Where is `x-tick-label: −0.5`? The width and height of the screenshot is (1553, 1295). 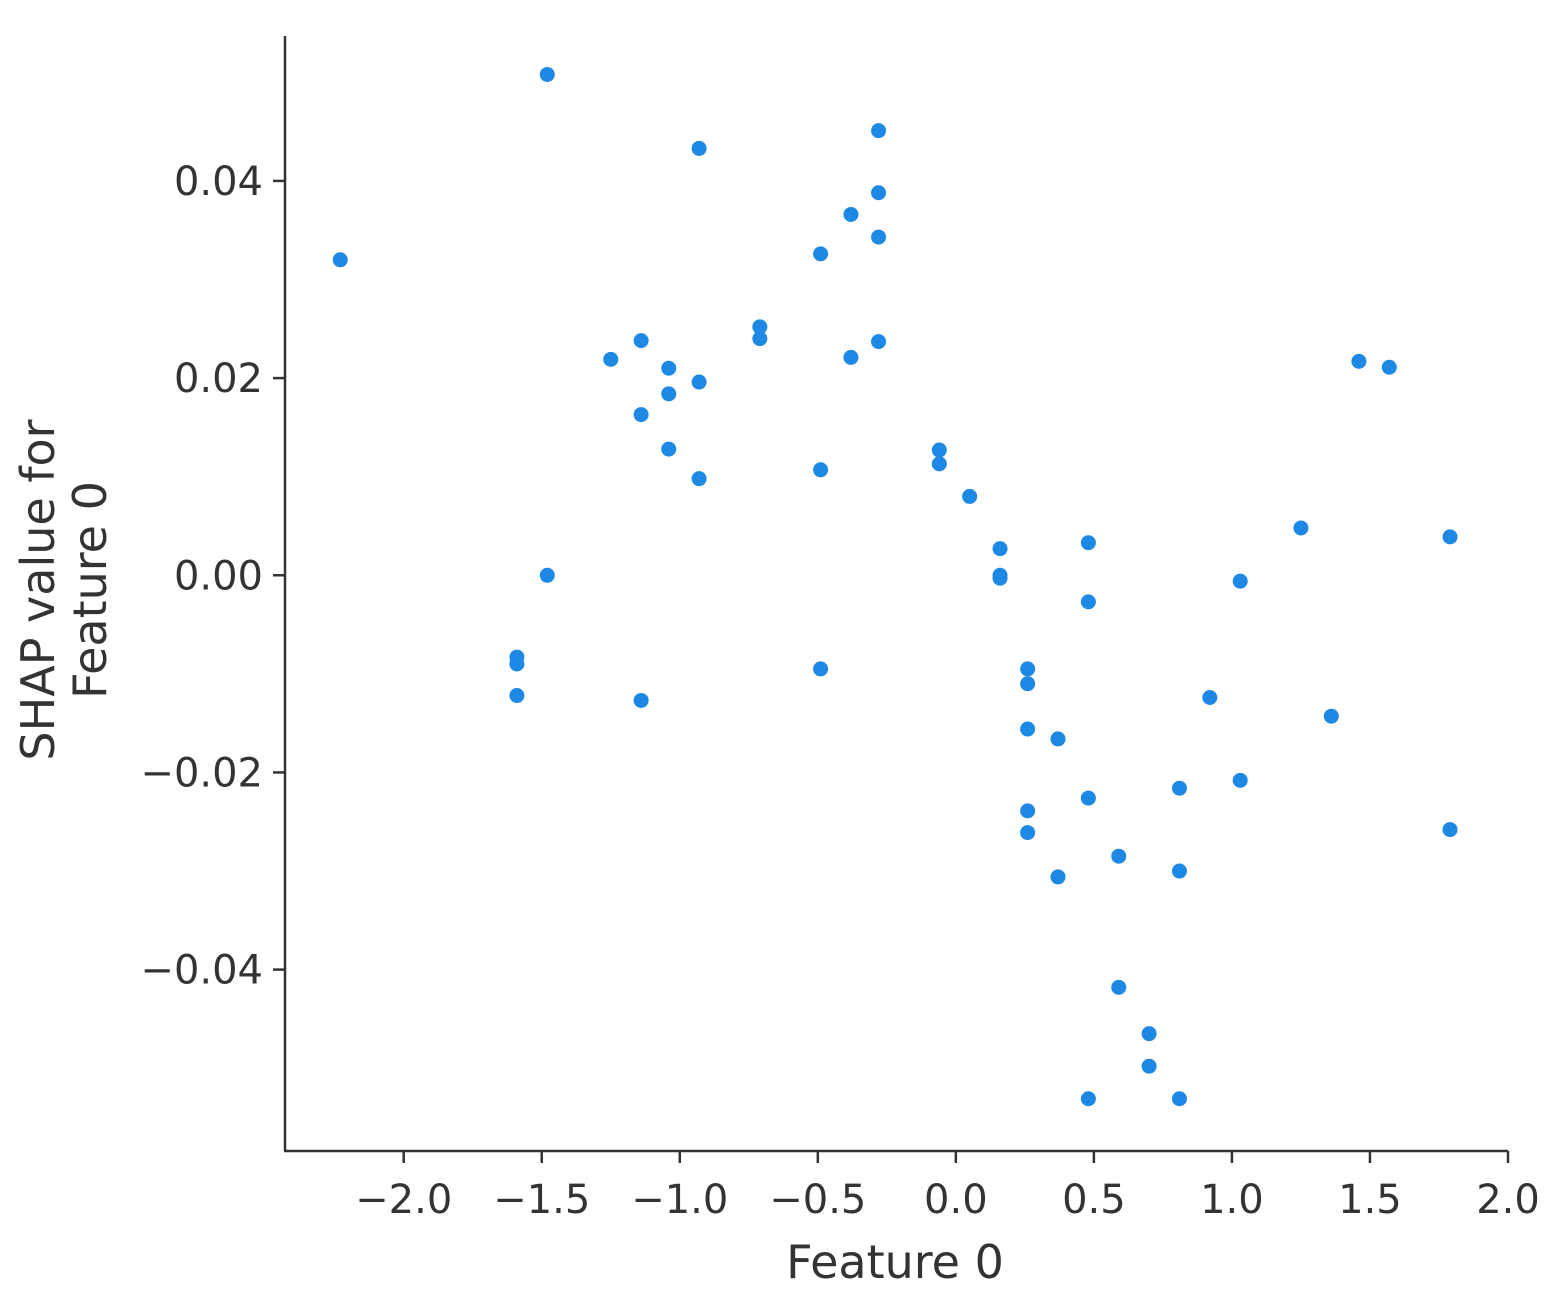 x-tick-label: −0.5 is located at coordinates (817, 1200).